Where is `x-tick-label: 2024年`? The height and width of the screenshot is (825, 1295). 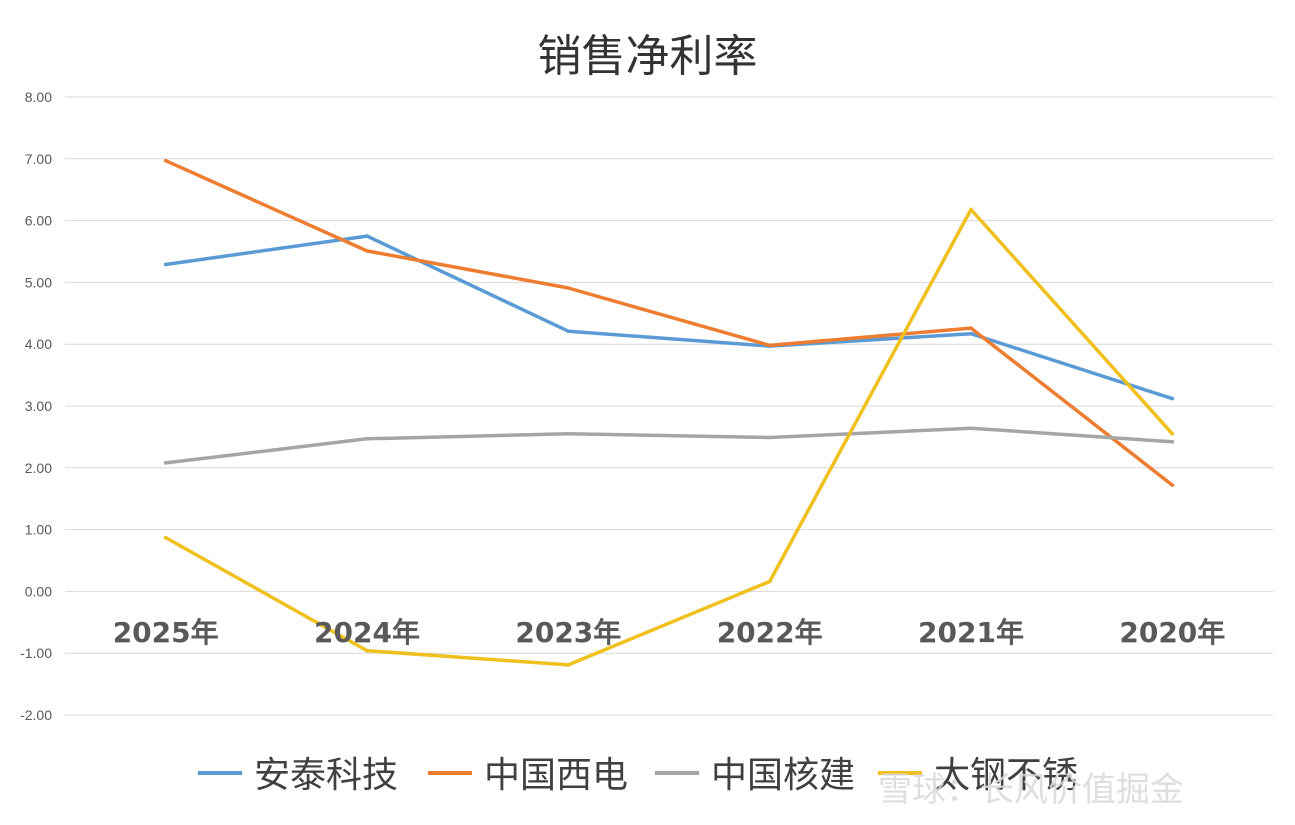 x-tick-label: 2024年 is located at coordinates (367, 632).